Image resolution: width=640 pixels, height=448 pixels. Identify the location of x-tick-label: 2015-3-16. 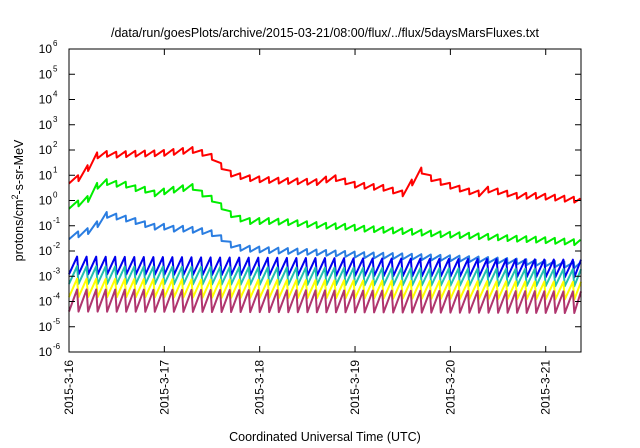
(69, 387).